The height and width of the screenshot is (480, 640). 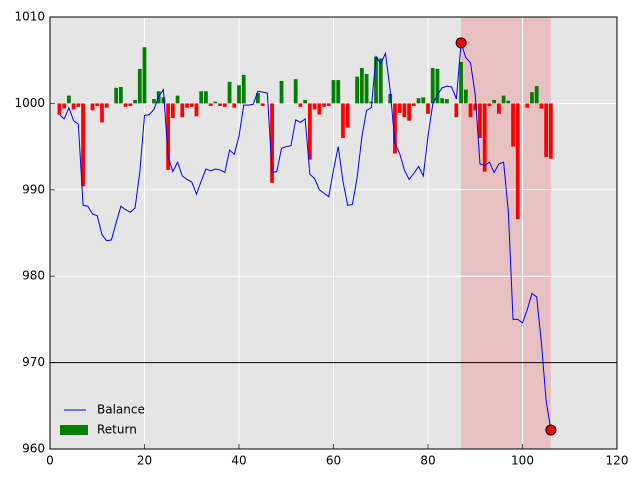 What do you see at coordinates (74, 430) in the screenshot?
I see `legend-swatch` at bounding box center [74, 430].